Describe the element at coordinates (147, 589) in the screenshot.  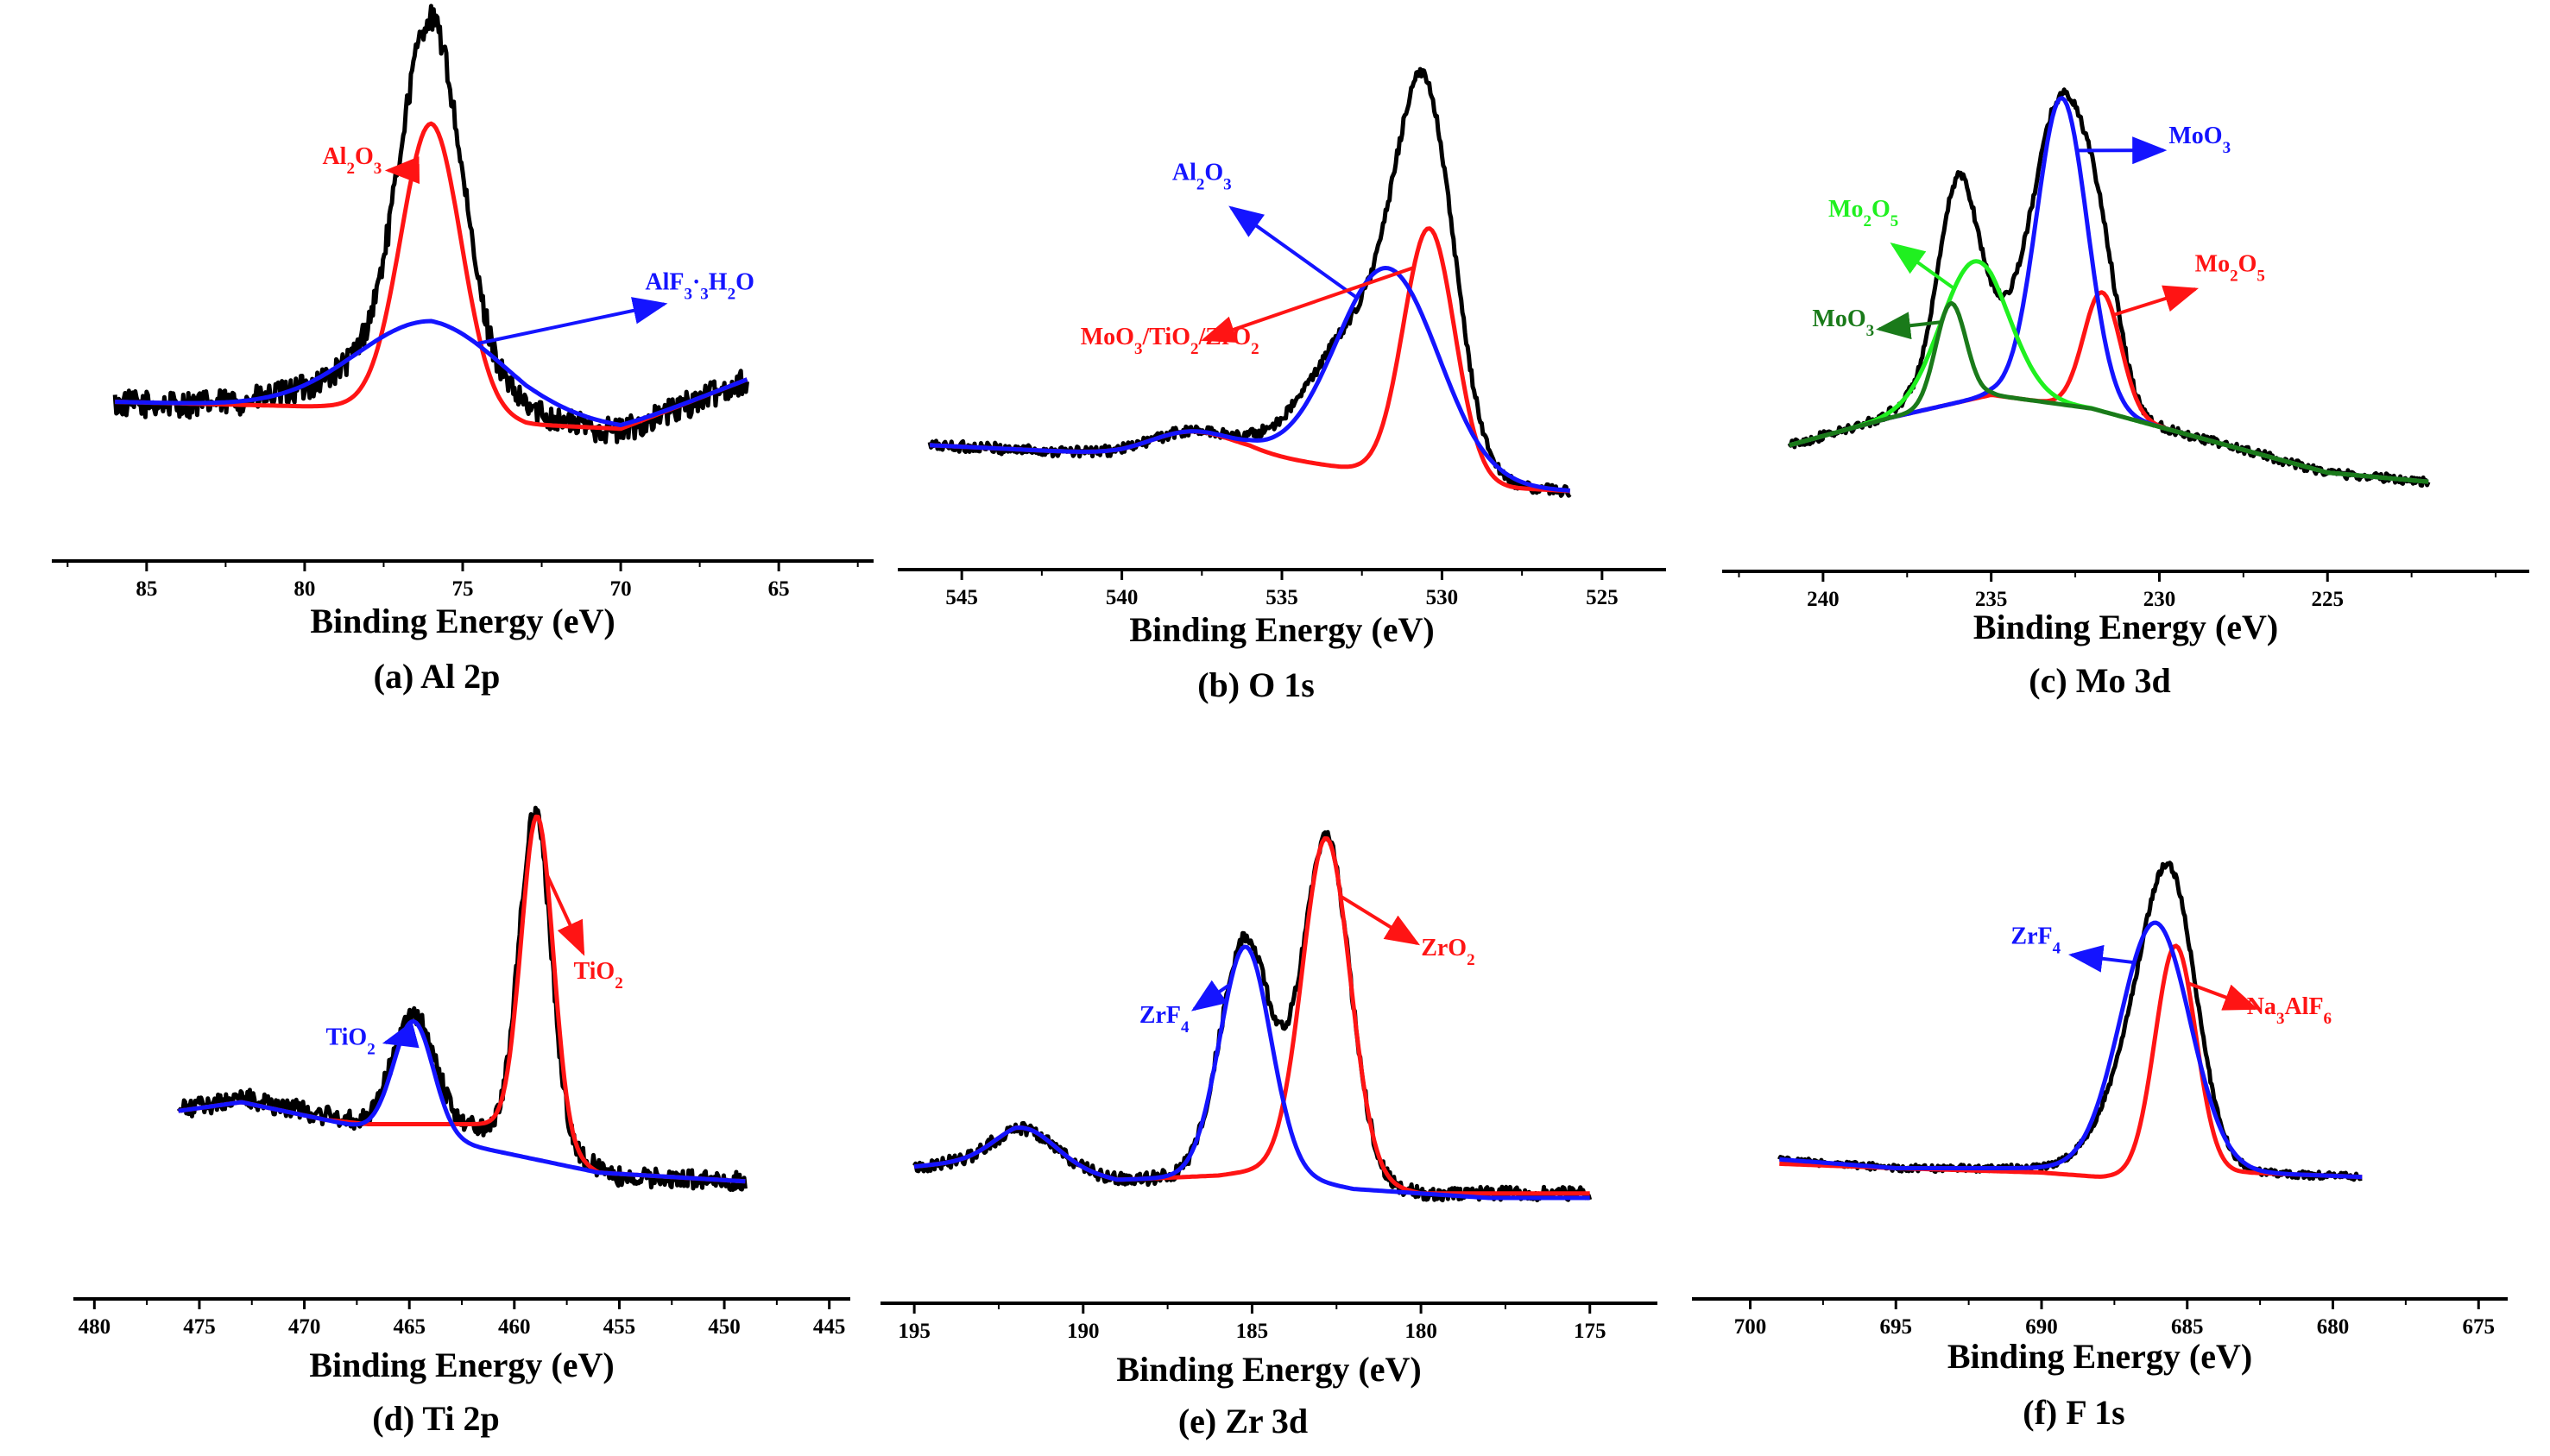
I see `x-tick-label: 85` at that location.